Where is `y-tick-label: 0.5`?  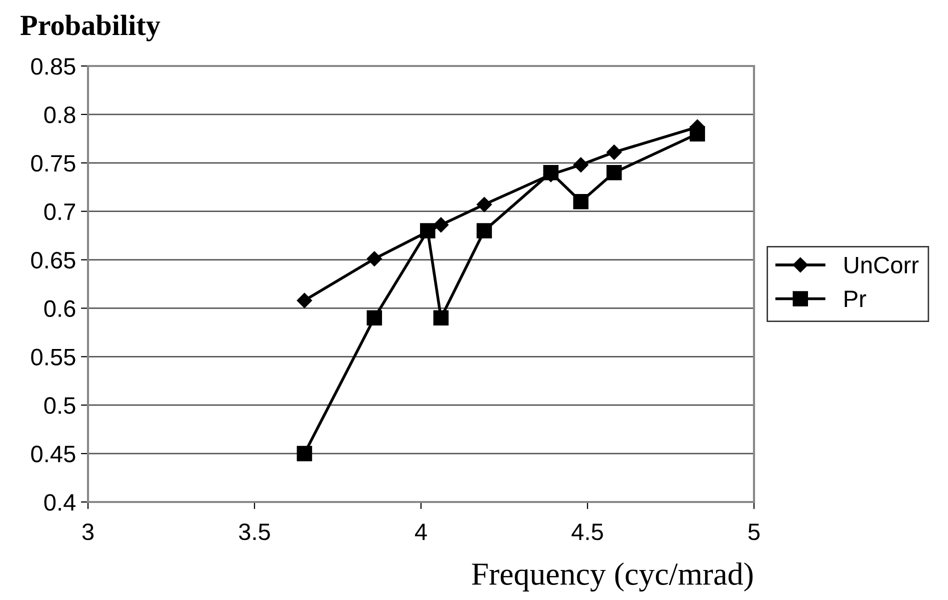 y-tick-label: 0.5 is located at coordinates (60, 405).